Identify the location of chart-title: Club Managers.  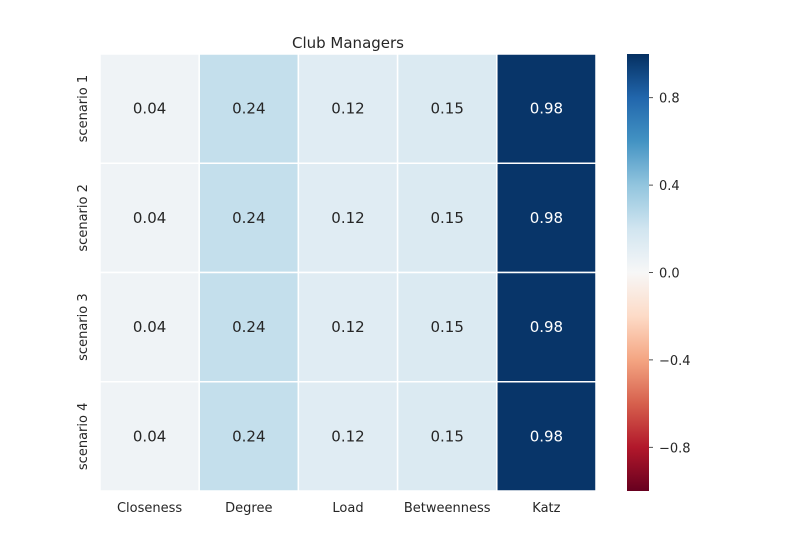
(348, 43).